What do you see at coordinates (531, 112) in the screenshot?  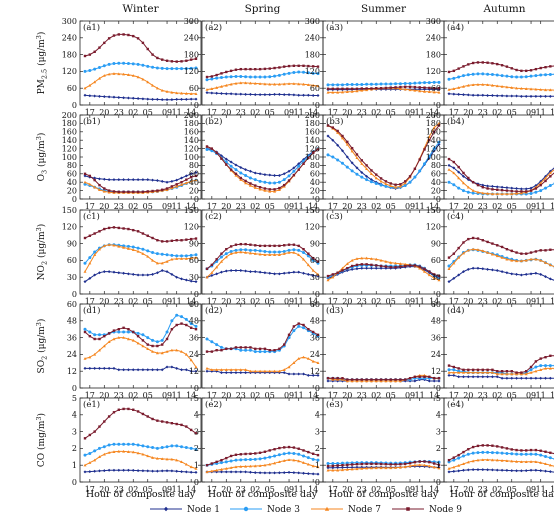 I see `x-tick-label: 09` at bounding box center [531, 112].